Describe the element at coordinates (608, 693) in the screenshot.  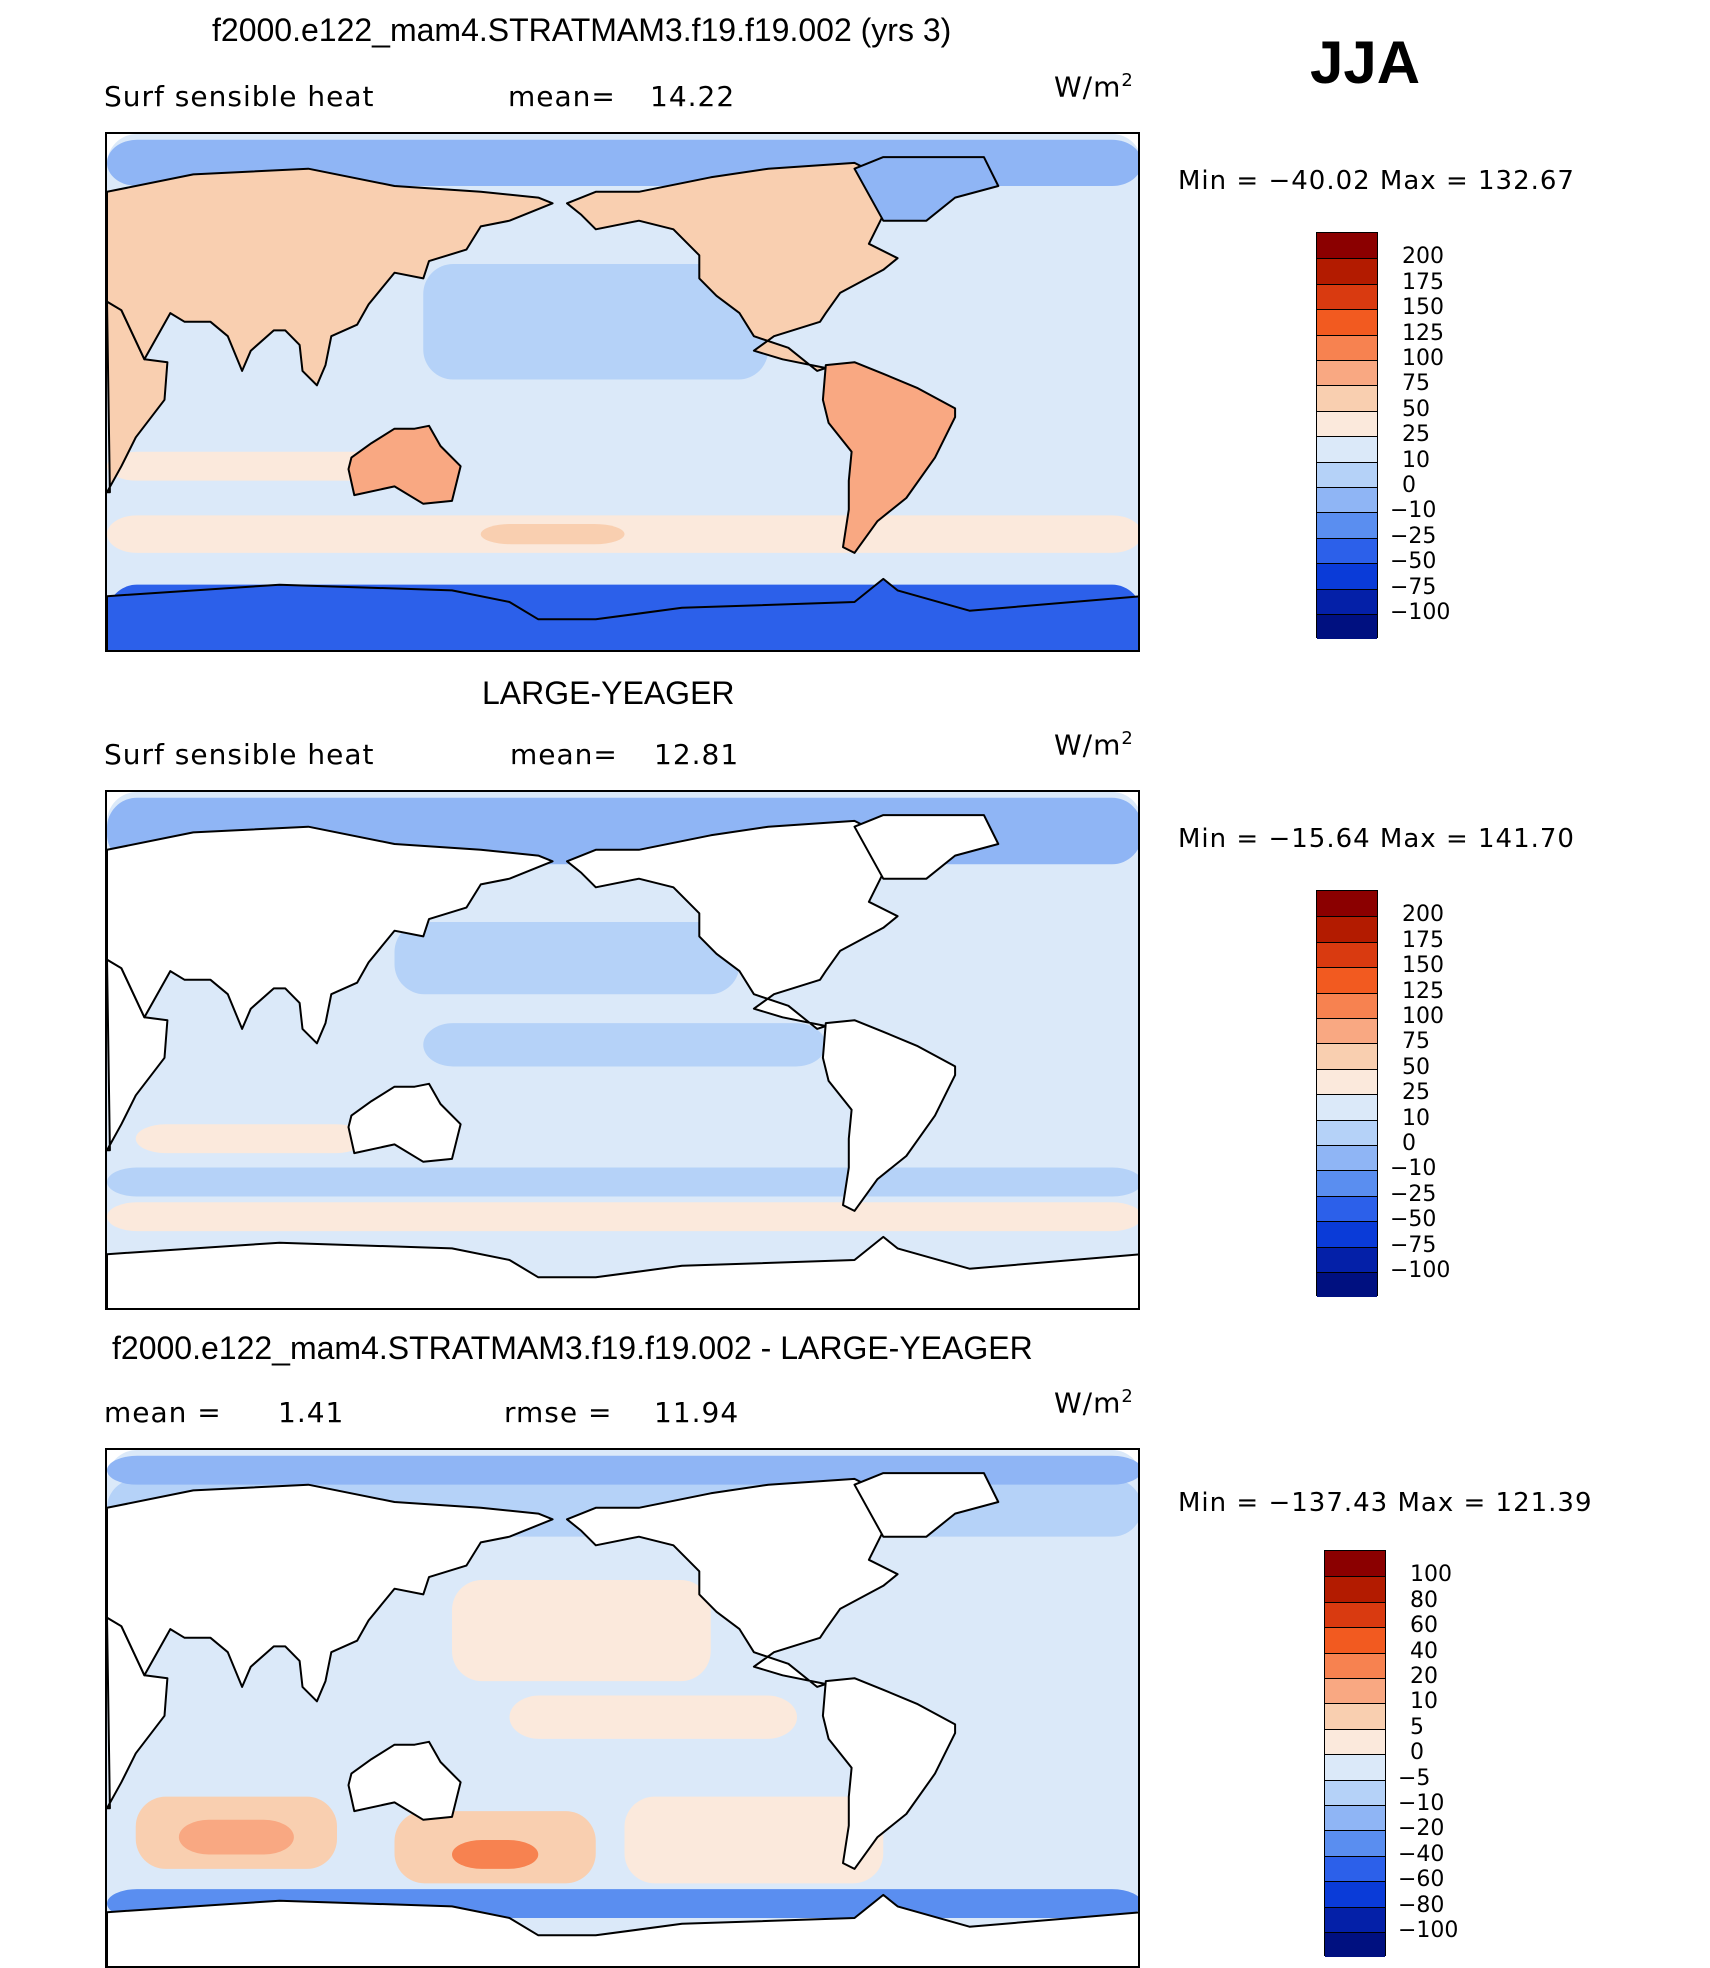
I see `panel-2-title: LARGE-YEAGER` at that location.